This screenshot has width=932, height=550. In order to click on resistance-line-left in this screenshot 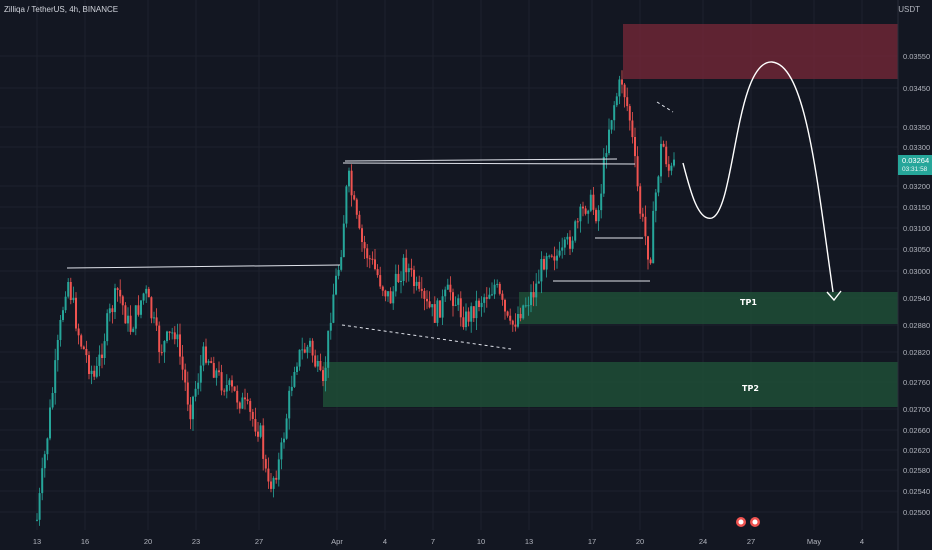, I will do `click(203, 266)`.